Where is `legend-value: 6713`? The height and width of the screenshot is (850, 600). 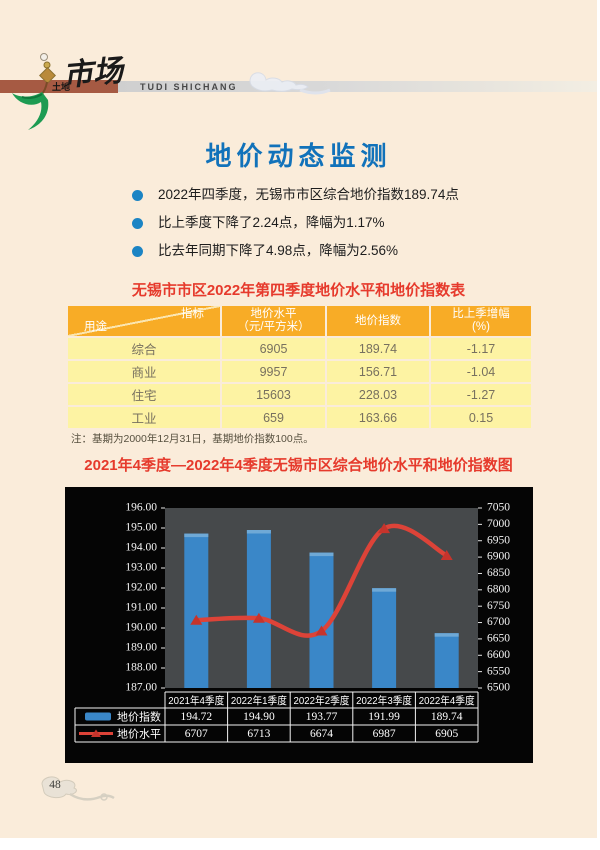 legend-value: 6713 is located at coordinates (258, 734).